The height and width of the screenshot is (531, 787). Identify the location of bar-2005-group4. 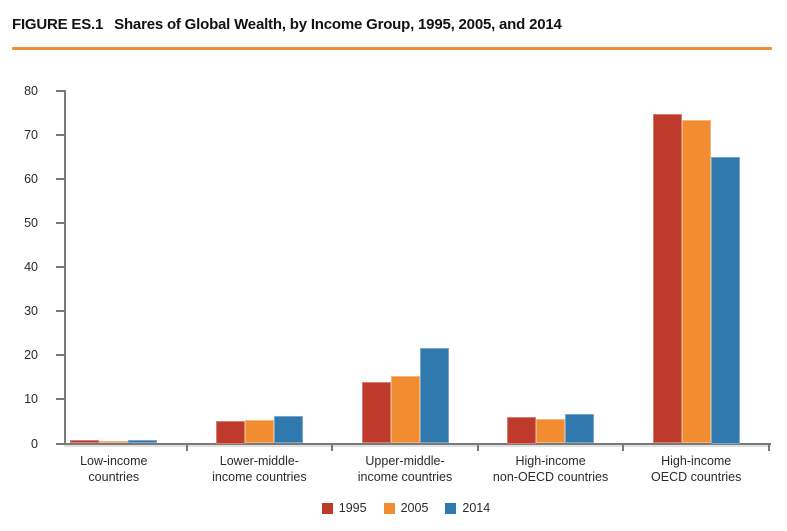
(551, 431).